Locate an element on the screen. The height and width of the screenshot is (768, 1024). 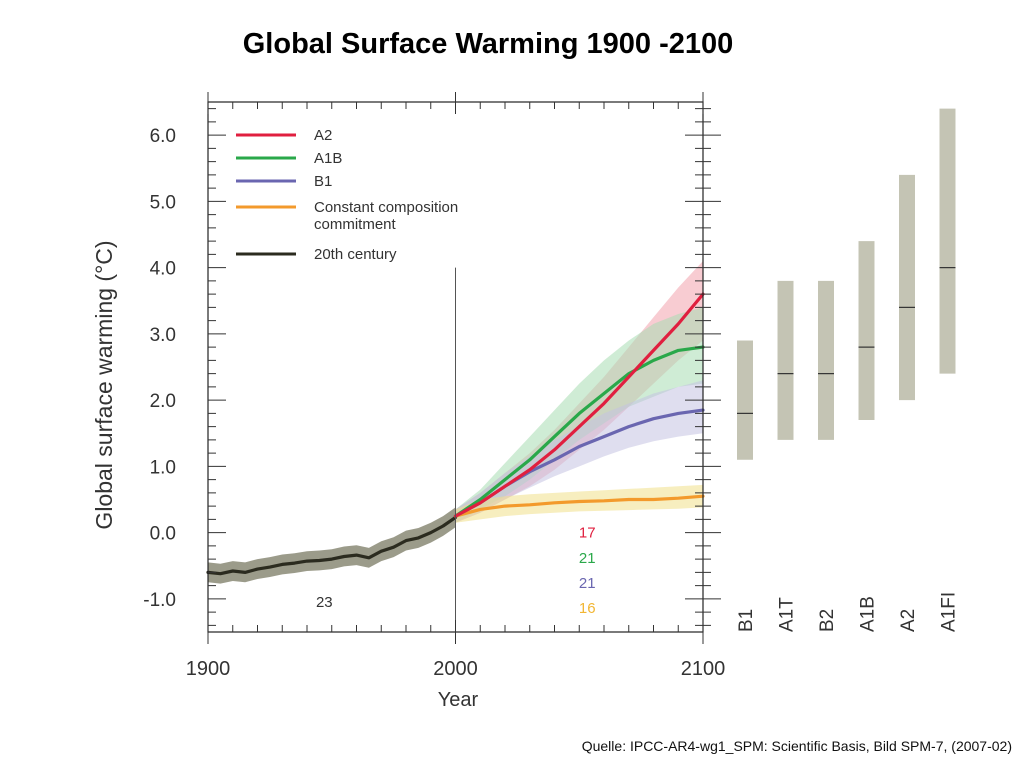
y-tick-label: 1.0 is located at coordinates (163, 467).